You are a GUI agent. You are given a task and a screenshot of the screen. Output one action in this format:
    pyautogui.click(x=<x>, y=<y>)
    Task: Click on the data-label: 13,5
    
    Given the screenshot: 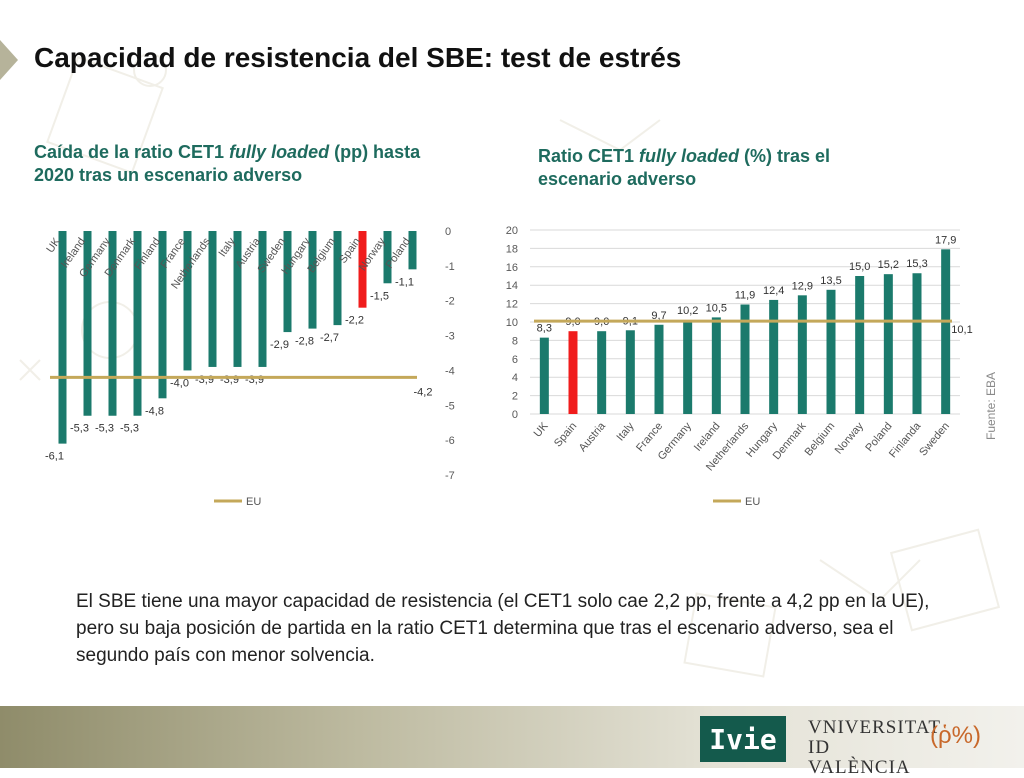 What is the action you would take?
    pyautogui.click(x=830, y=281)
    